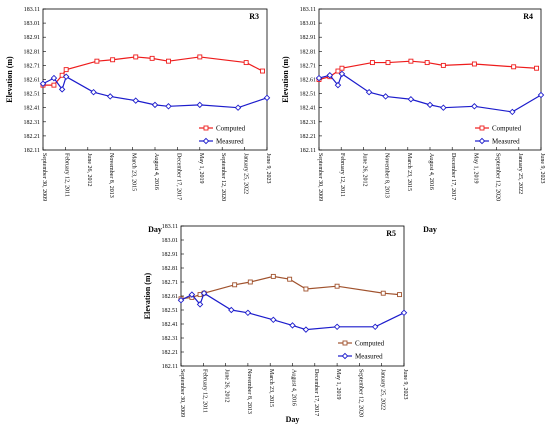 The width and height of the screenshot is (550, 429). What do you see at coordinates (528, 16) in the screenshot?
I see `chart-title: R4` at bounding box center [528, 16].